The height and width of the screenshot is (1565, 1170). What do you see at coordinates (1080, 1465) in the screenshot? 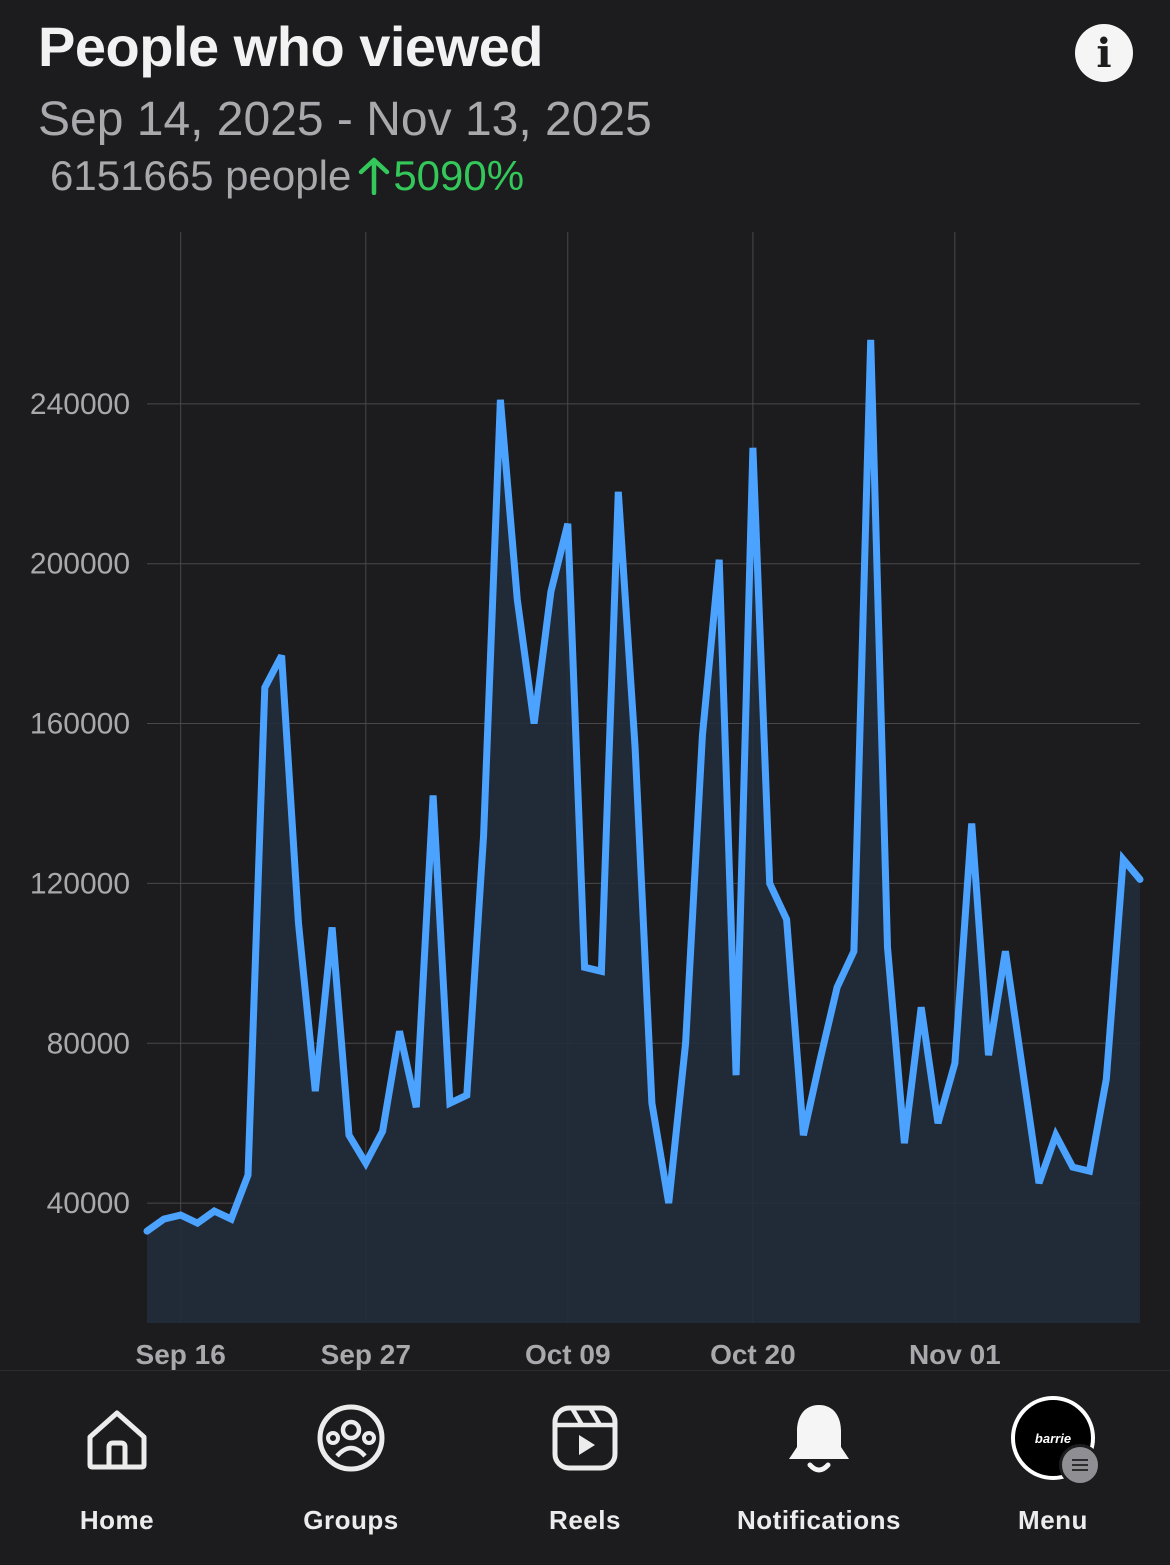
I see `menu-icon` at bounding box center [1080, 1465].